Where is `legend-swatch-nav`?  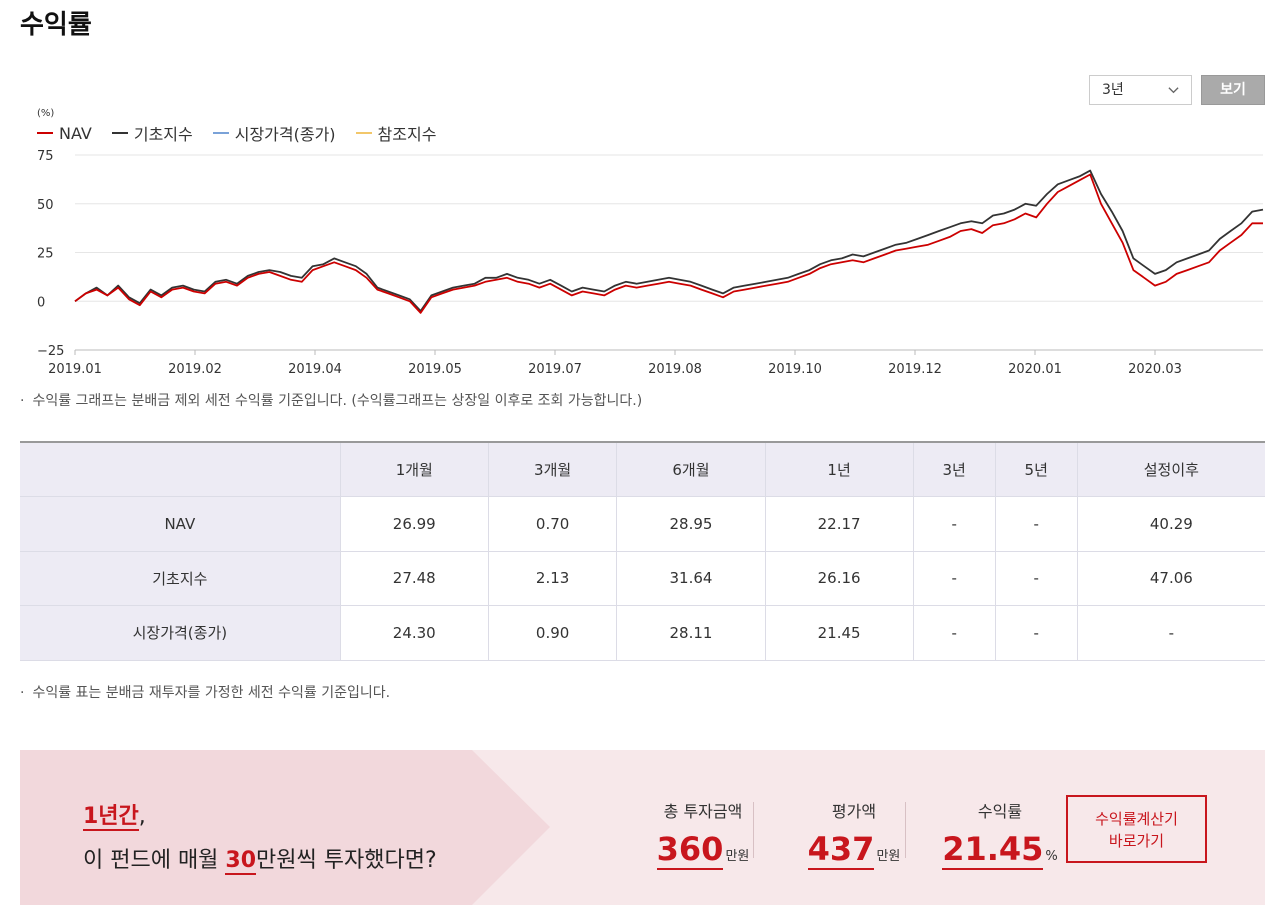 legend-swatch-nav is located at coordinates (45, 133).